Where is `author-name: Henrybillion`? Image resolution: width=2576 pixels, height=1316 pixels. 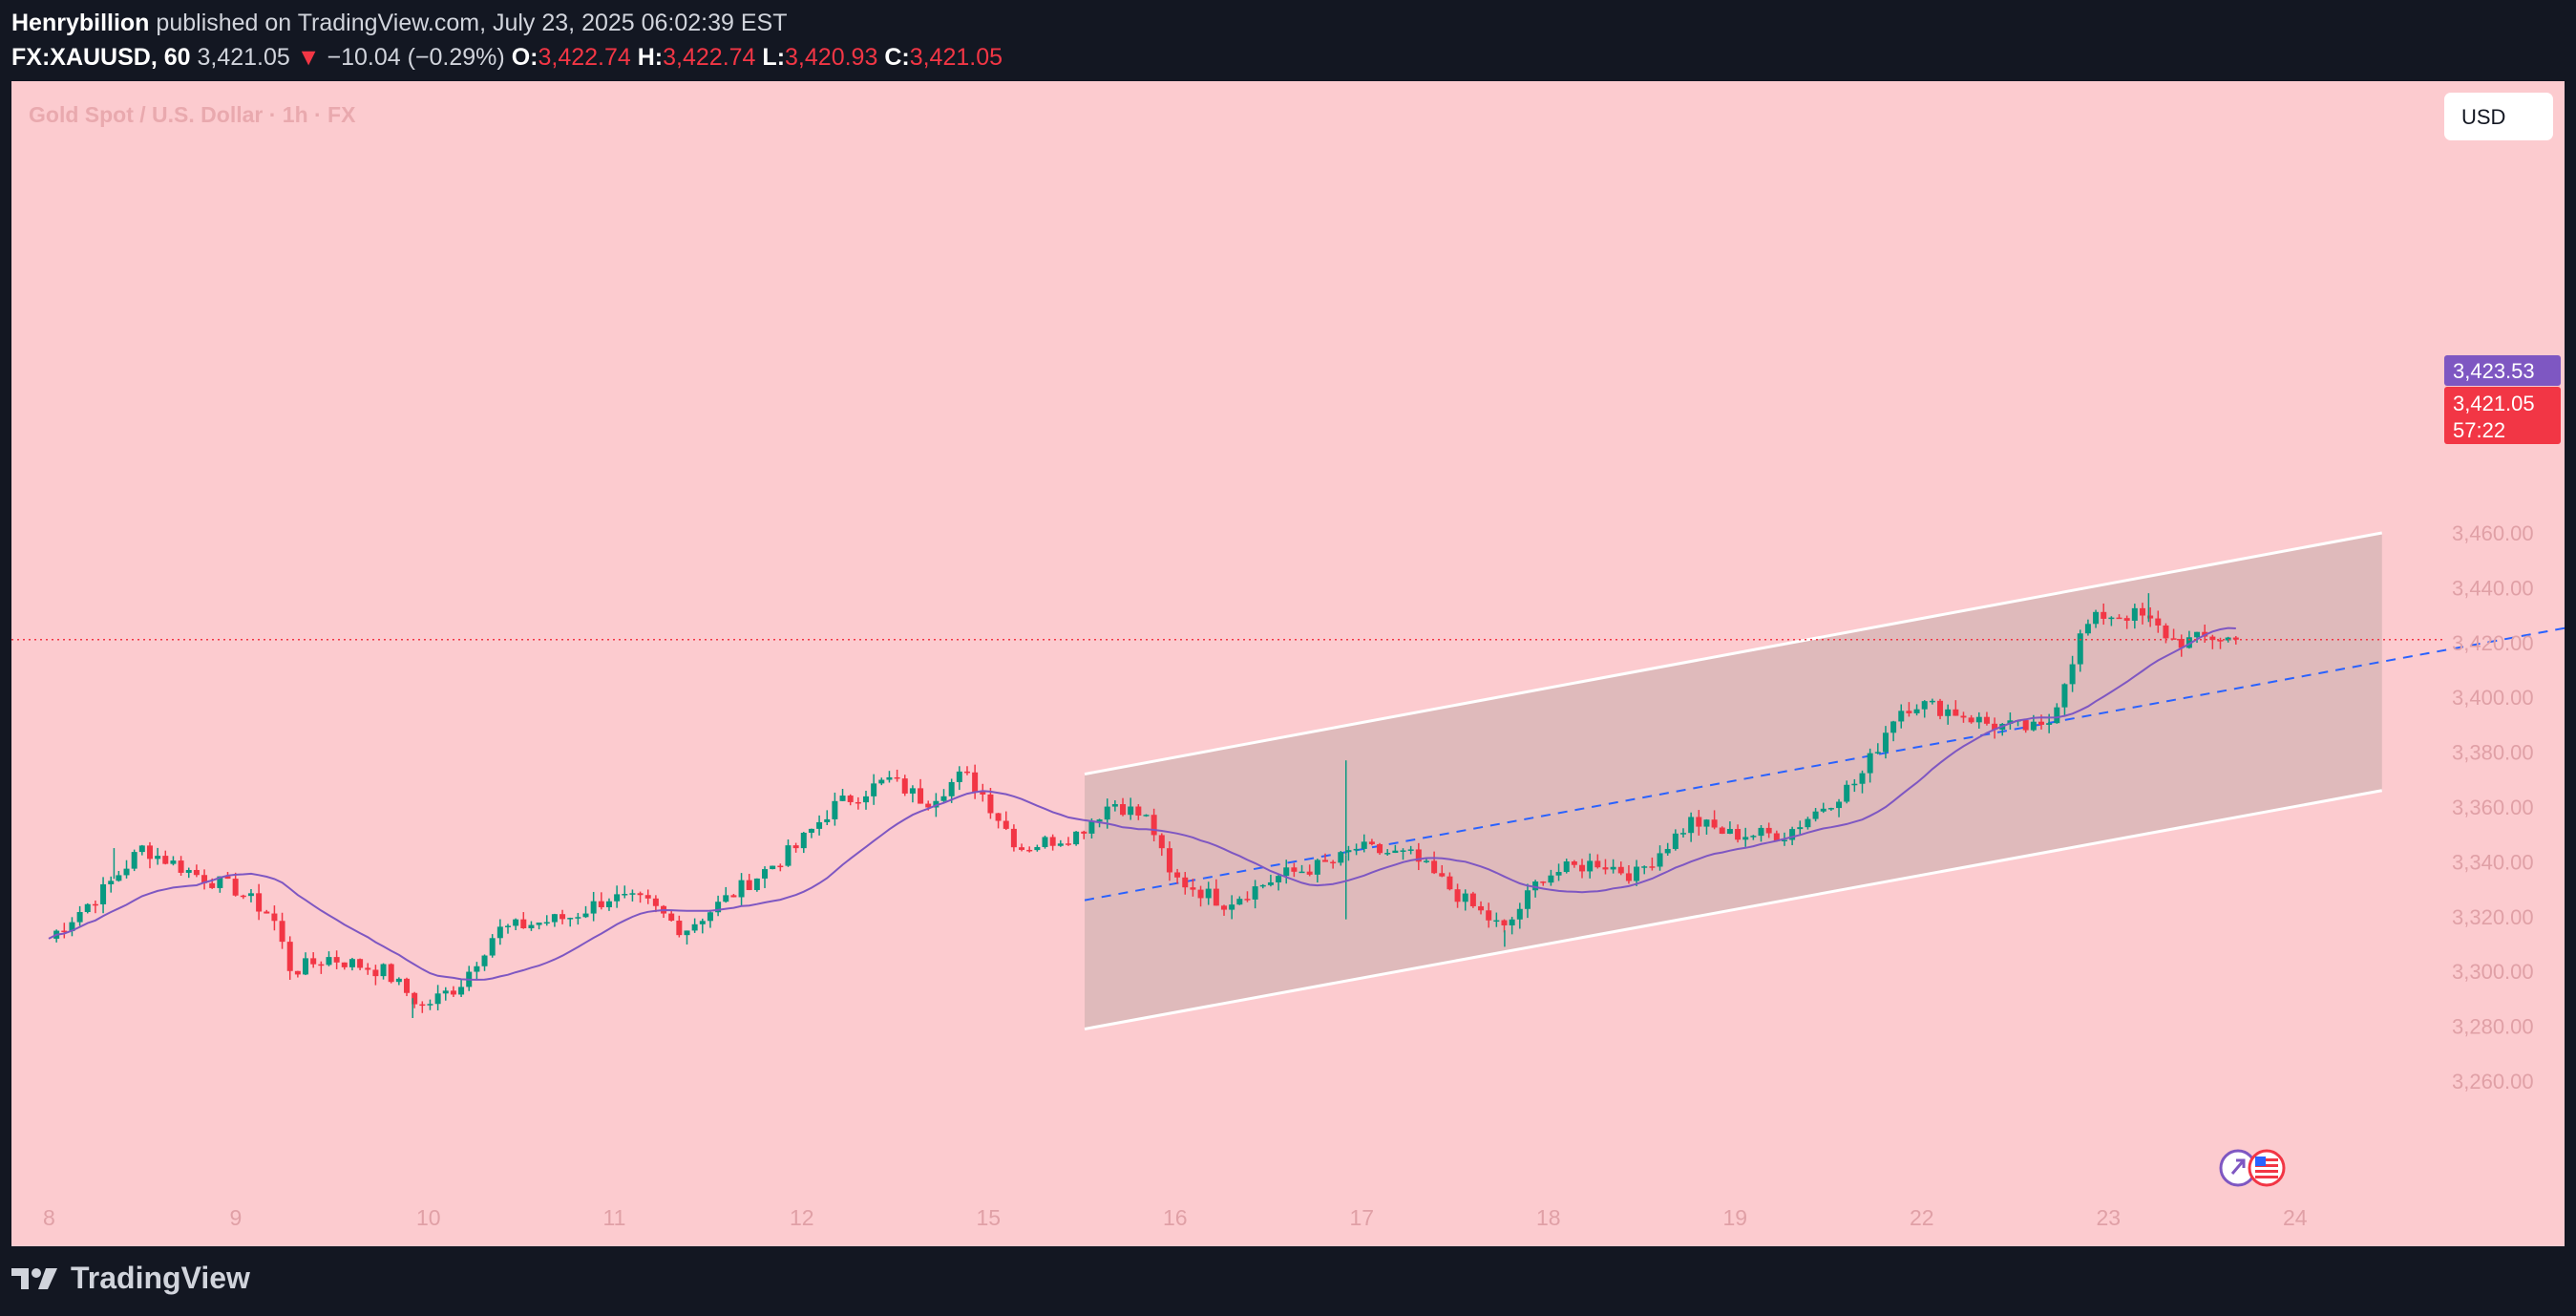
author-name: Henrybillion is located at coordinates (80, 23).